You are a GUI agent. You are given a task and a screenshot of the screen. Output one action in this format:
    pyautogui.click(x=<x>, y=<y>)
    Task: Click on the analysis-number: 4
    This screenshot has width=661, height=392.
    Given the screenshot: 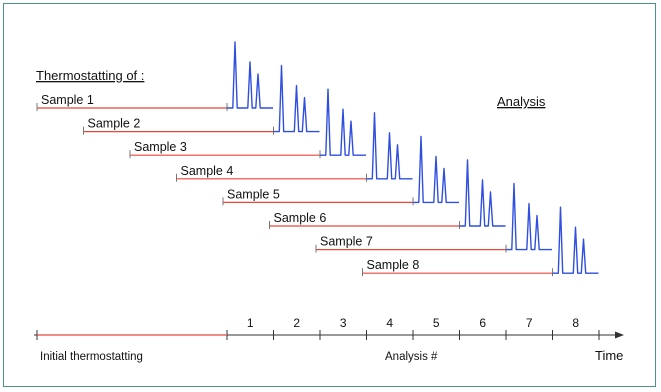 What is the action you would take?
    pyautogui.click(x=389, y=323)
    